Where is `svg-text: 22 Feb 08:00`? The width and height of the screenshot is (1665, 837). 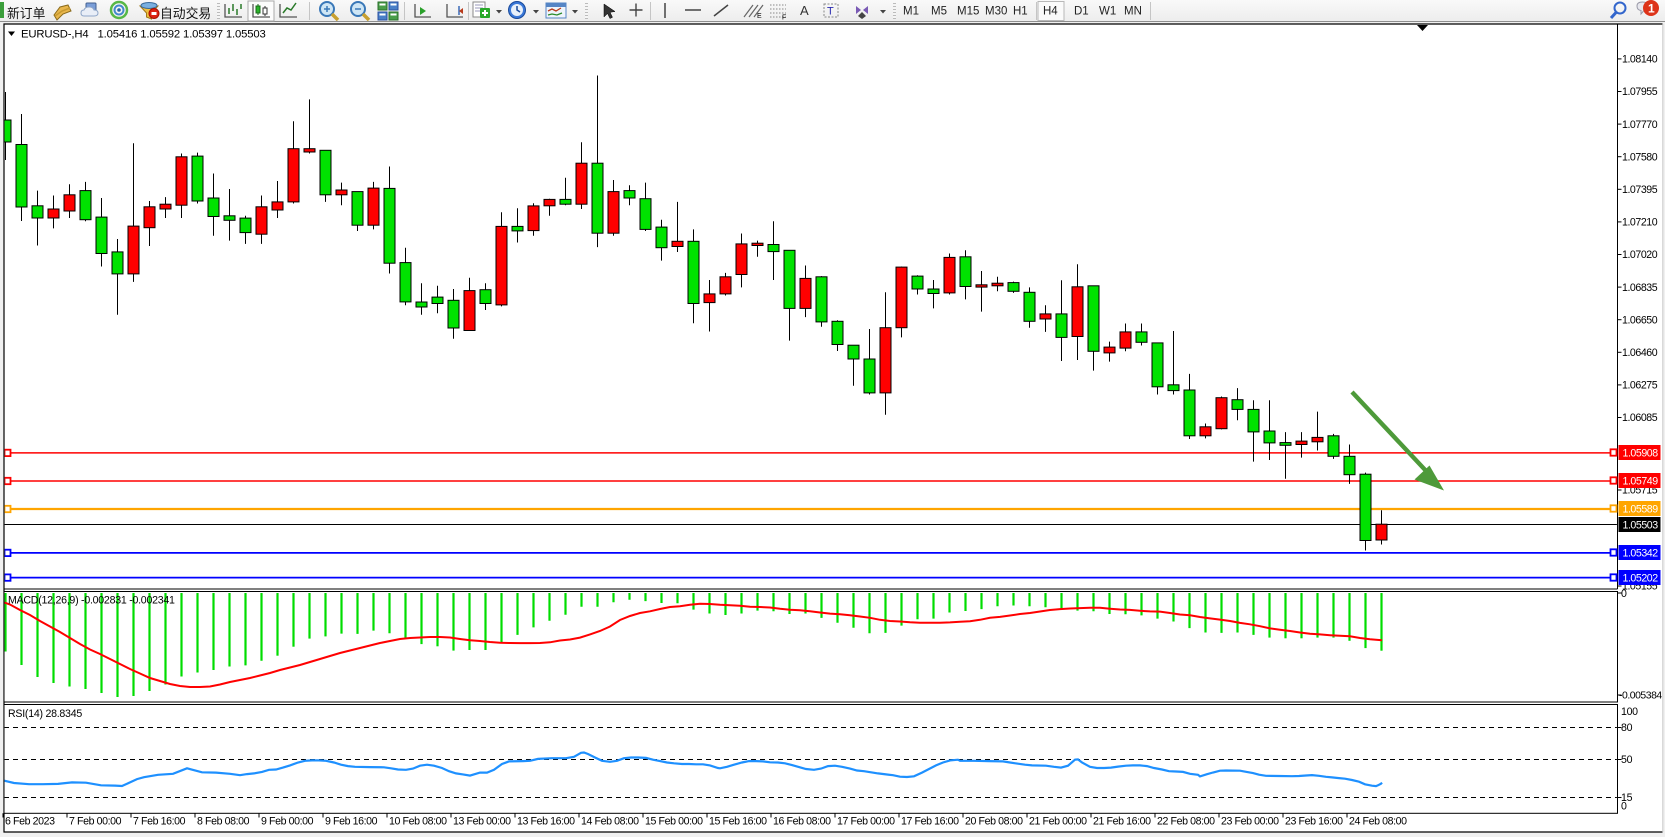 svg-text: 22 Feb 08:00 is located at coordinates (1186, 822).